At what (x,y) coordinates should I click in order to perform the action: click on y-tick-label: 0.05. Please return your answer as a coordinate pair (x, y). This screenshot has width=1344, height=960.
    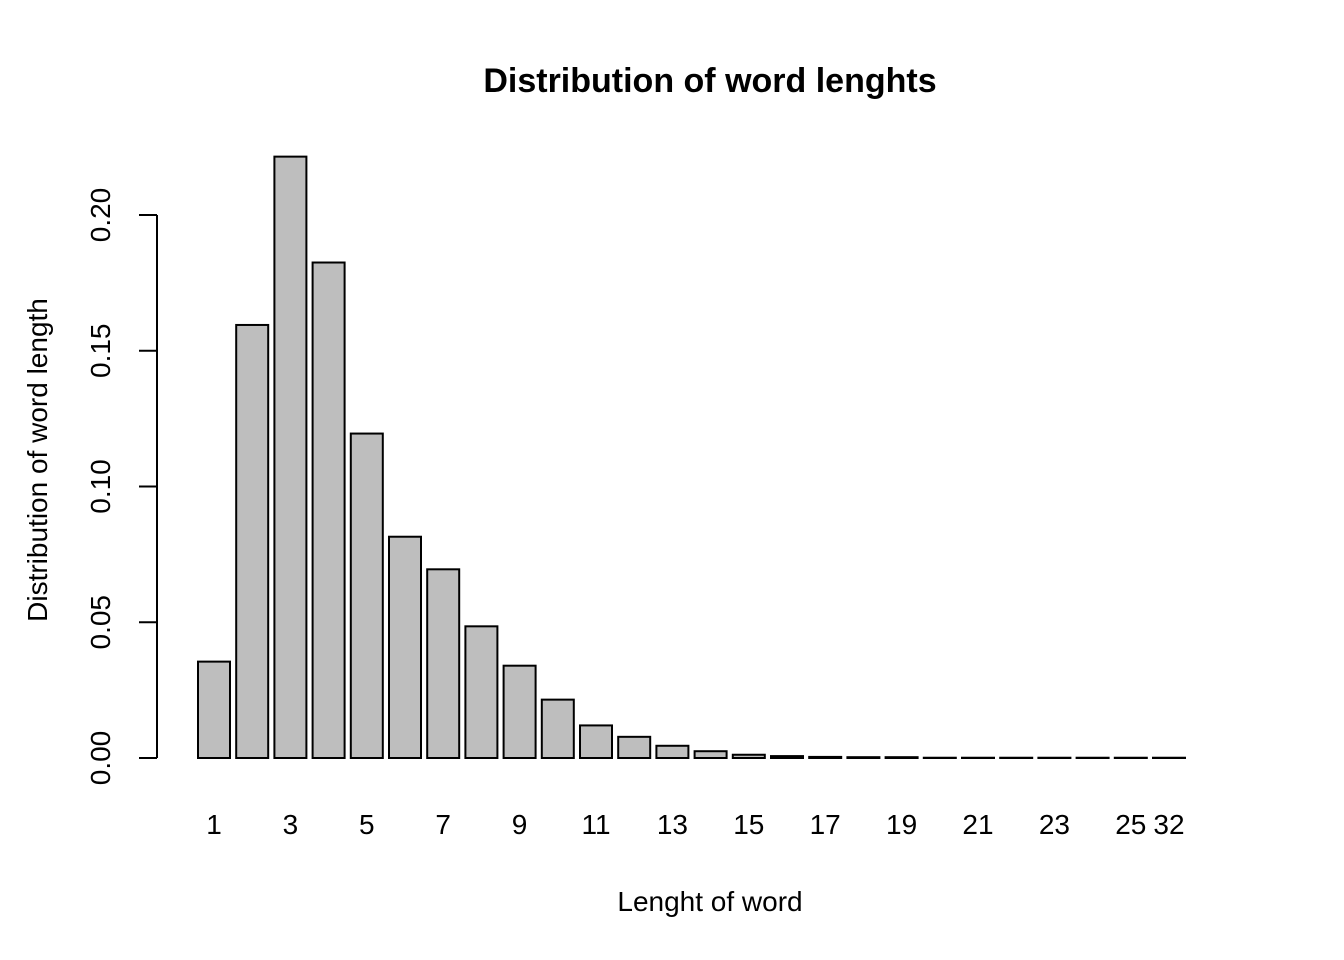
    Looking at the image, I should click on (100, 622).